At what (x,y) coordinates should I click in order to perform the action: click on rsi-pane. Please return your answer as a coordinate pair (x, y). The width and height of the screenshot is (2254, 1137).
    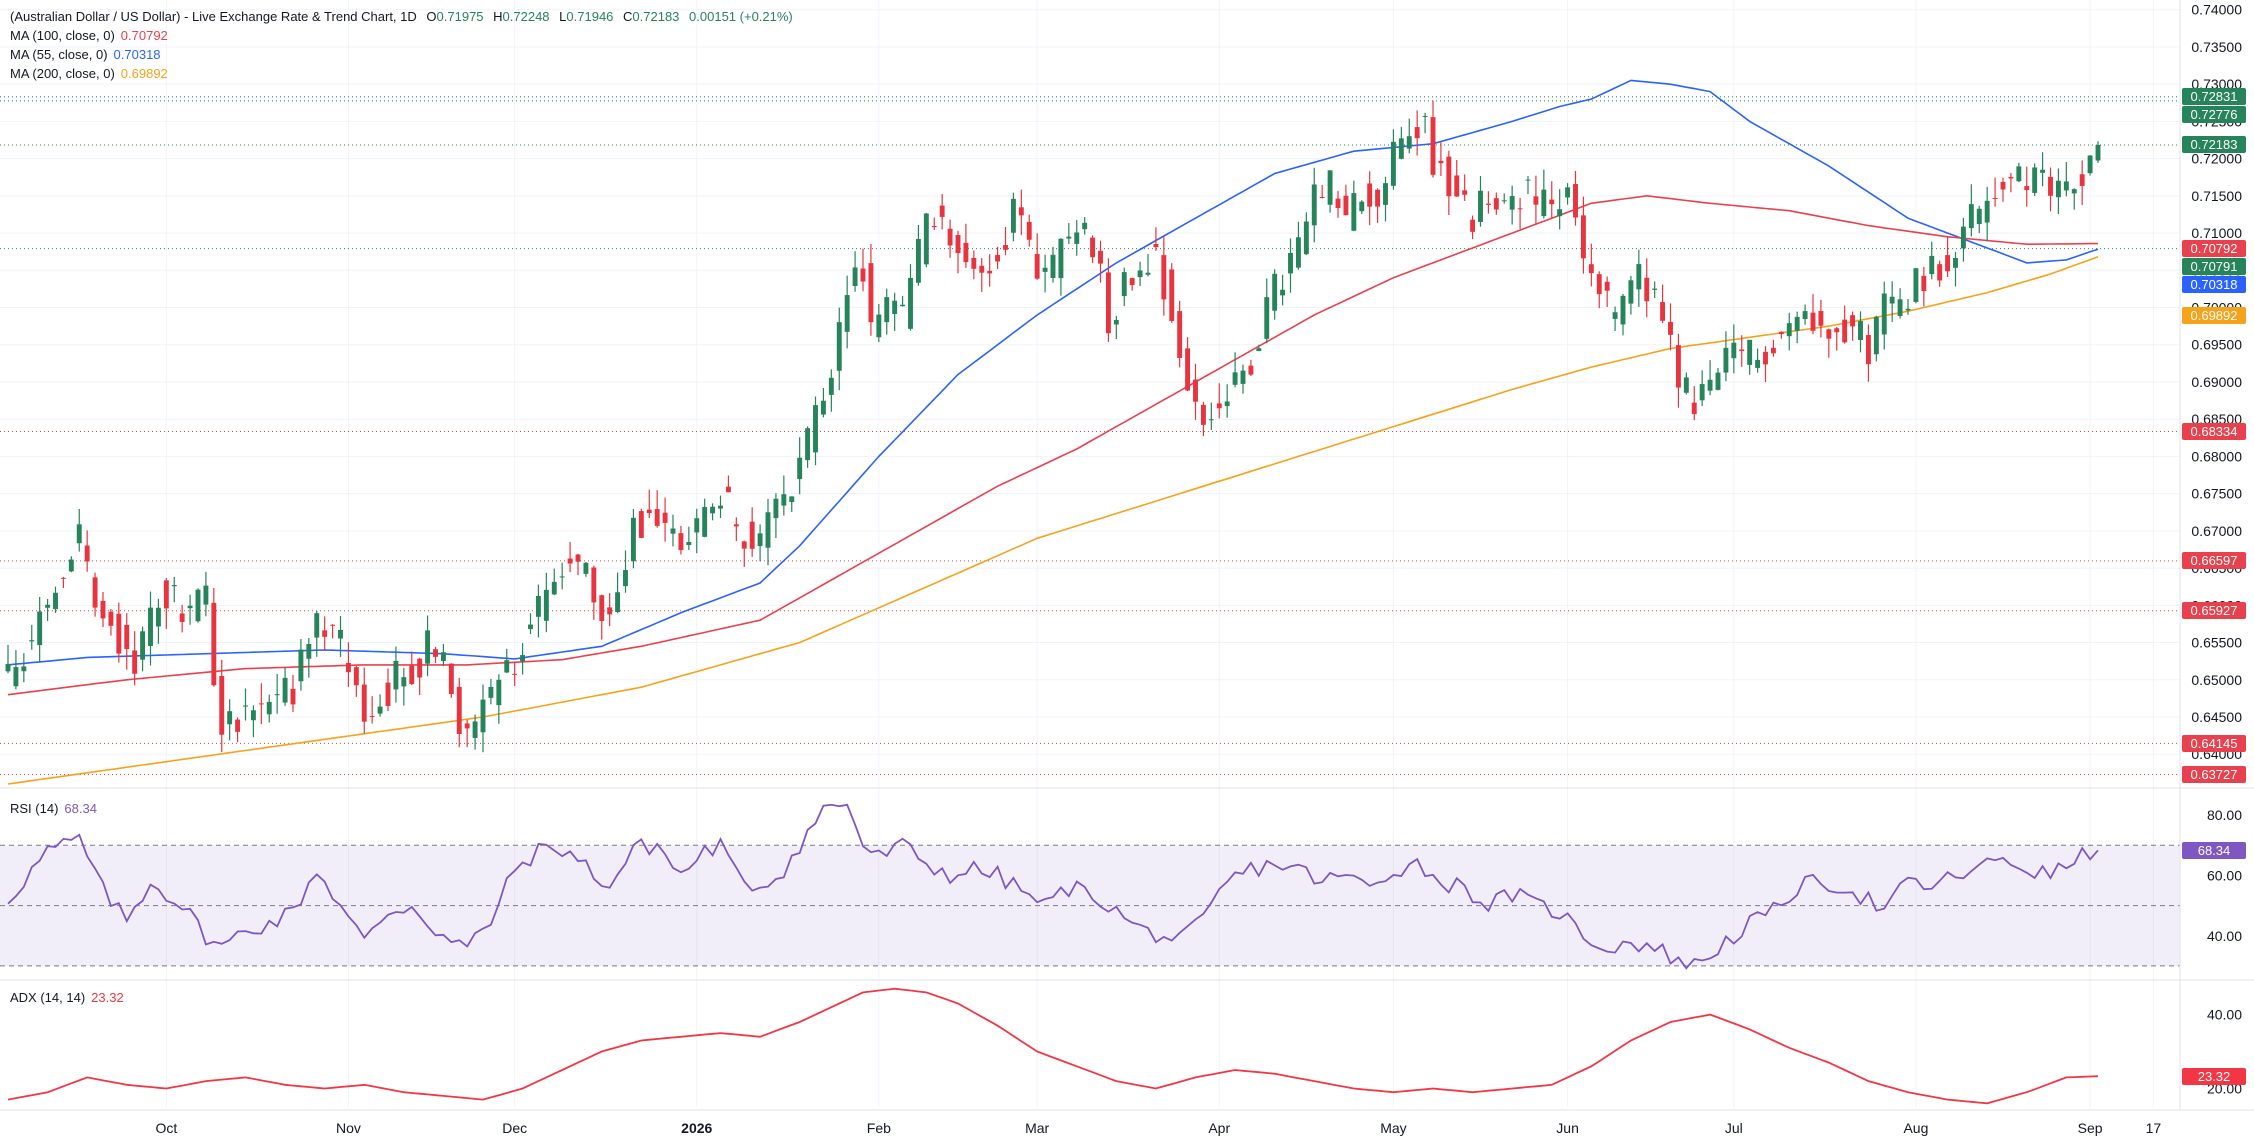
    Looking at the image, I should click on (1090, 886).